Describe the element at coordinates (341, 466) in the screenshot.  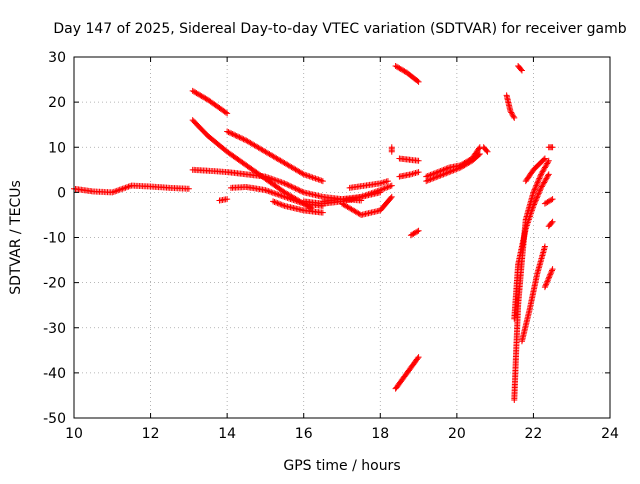
I see `x-axis-label: GPS time / hours` at that location.